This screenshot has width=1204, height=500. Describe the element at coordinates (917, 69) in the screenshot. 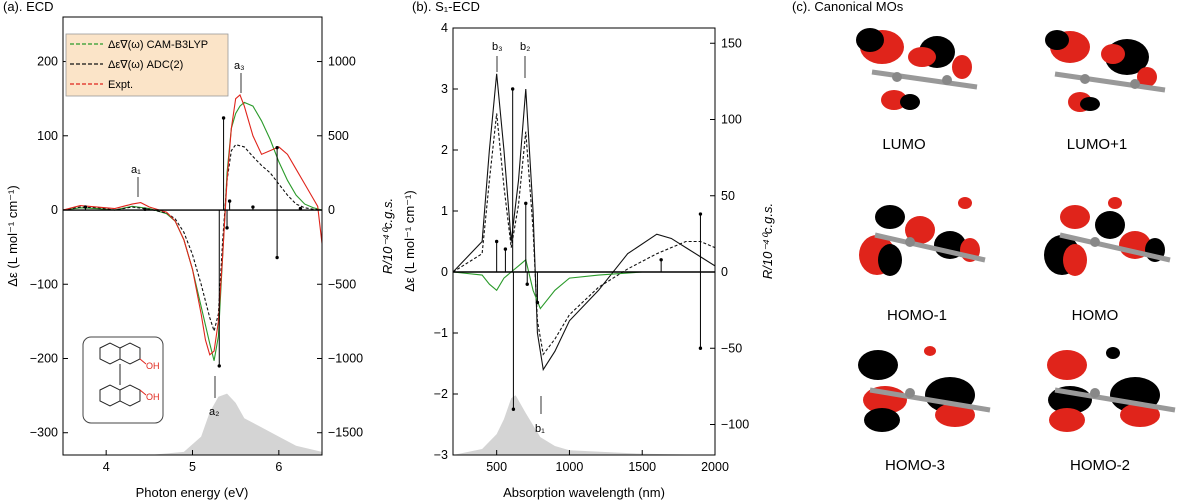

I see `mo-image-lumo` at that location.